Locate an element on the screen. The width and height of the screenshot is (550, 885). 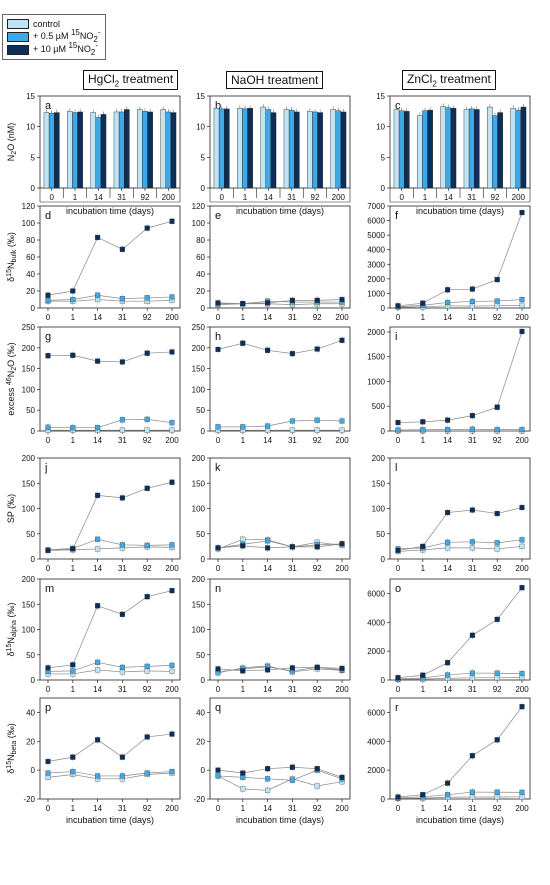
panel-g: 0 50 100 150 200 250 0 1 14 31 92 200 g is located at coordinates (101, 384).